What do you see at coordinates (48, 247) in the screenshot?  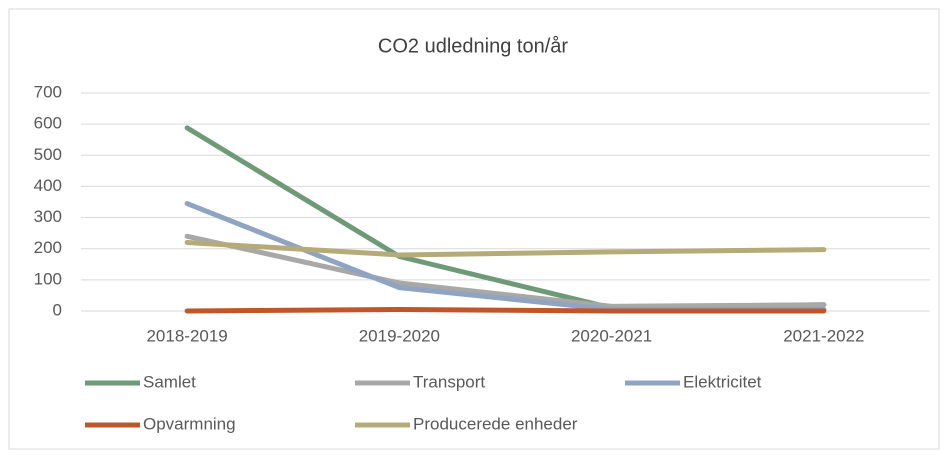 I see `y-tick-label: 200` at bounding box center [48, 247].